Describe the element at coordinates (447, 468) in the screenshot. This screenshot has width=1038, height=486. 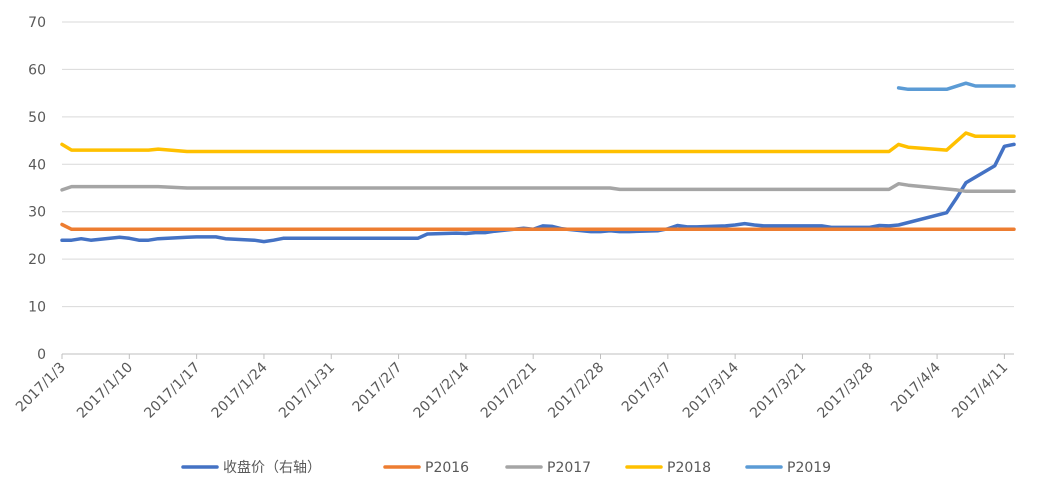
I see `legend-label: P2016` at that location.